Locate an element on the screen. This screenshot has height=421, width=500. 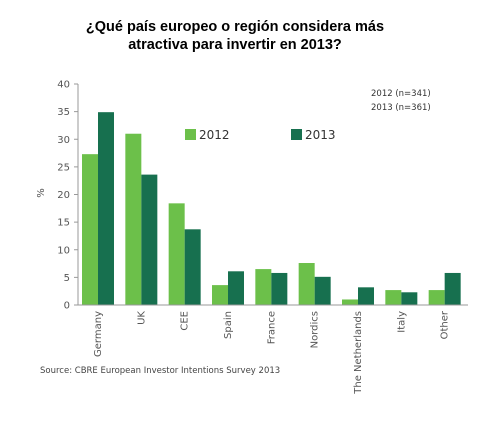
y-tick-label: 35 is located at coordinates (63, 112).